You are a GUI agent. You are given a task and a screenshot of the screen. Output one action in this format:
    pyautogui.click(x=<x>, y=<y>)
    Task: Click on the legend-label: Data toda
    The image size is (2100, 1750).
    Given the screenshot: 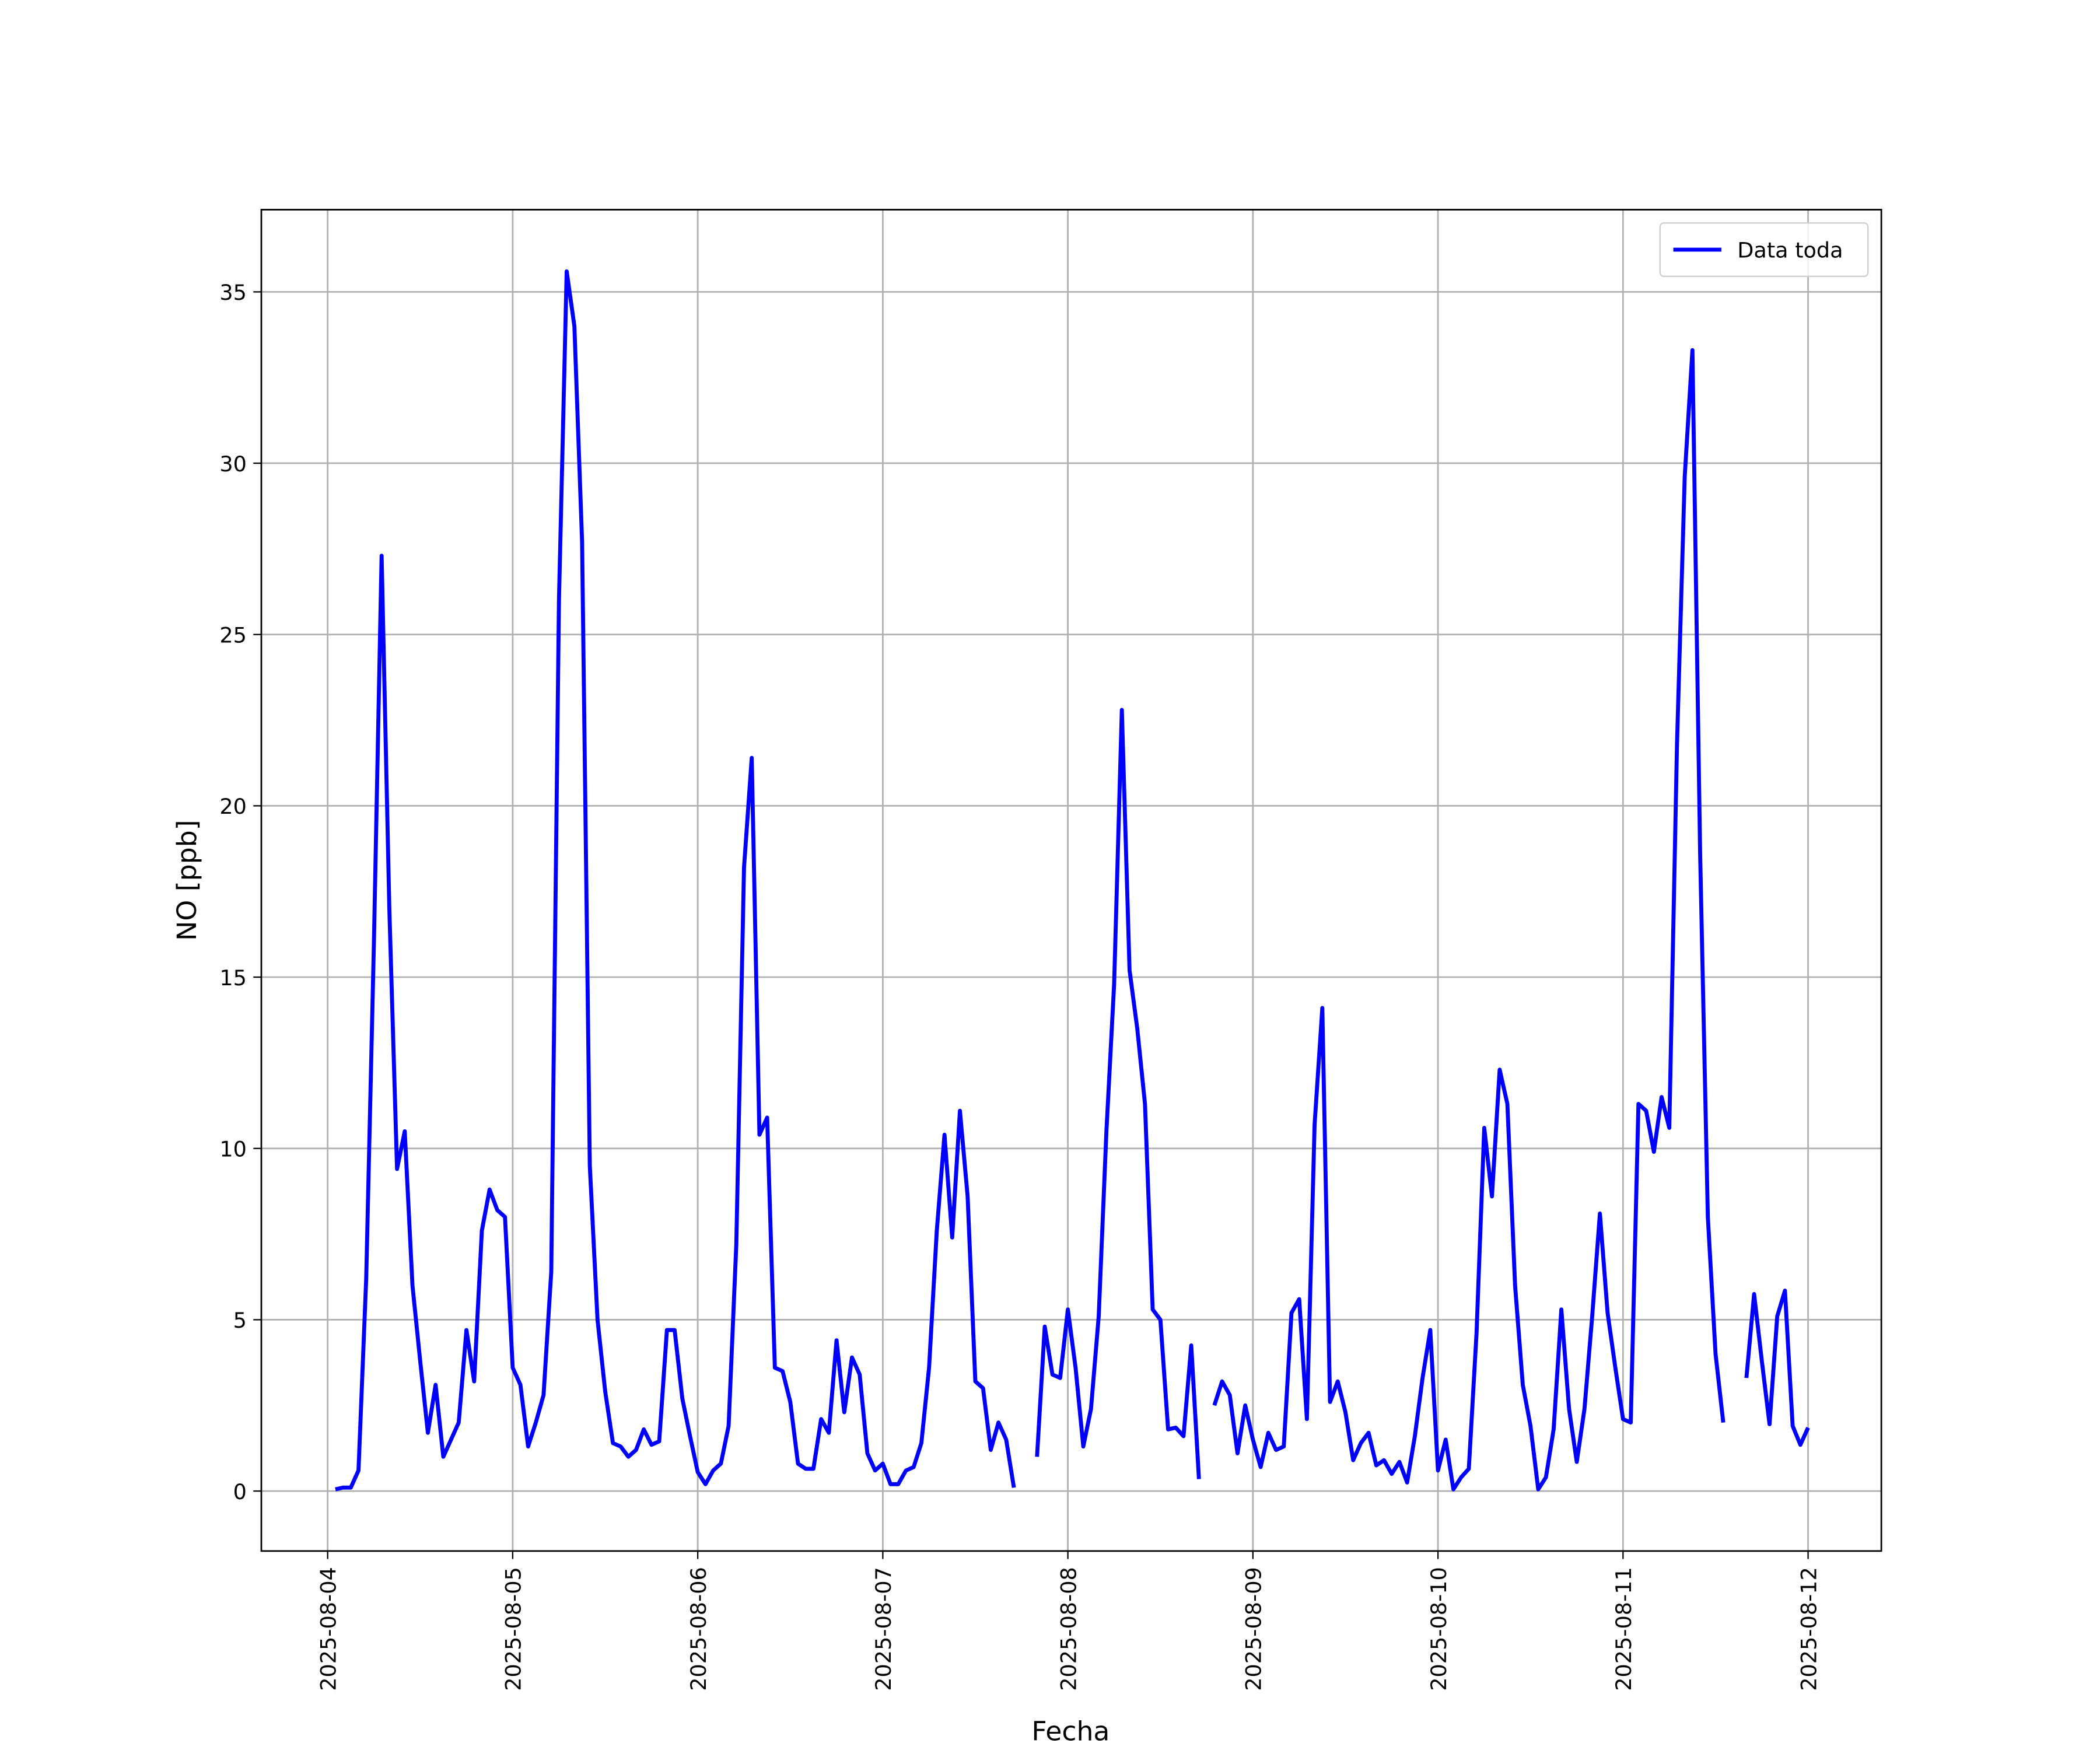 What is the action you would take?
    pyautogui.click(x=1790, y=250)
    